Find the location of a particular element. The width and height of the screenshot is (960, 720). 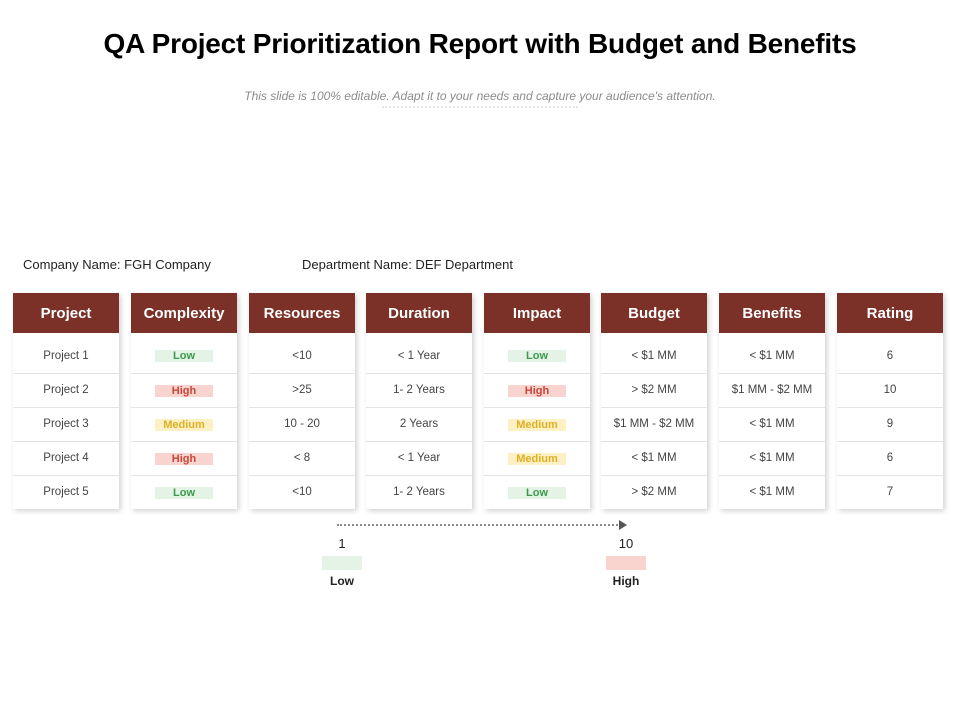

table-cell: 7 is located at coordinates (890, 492).